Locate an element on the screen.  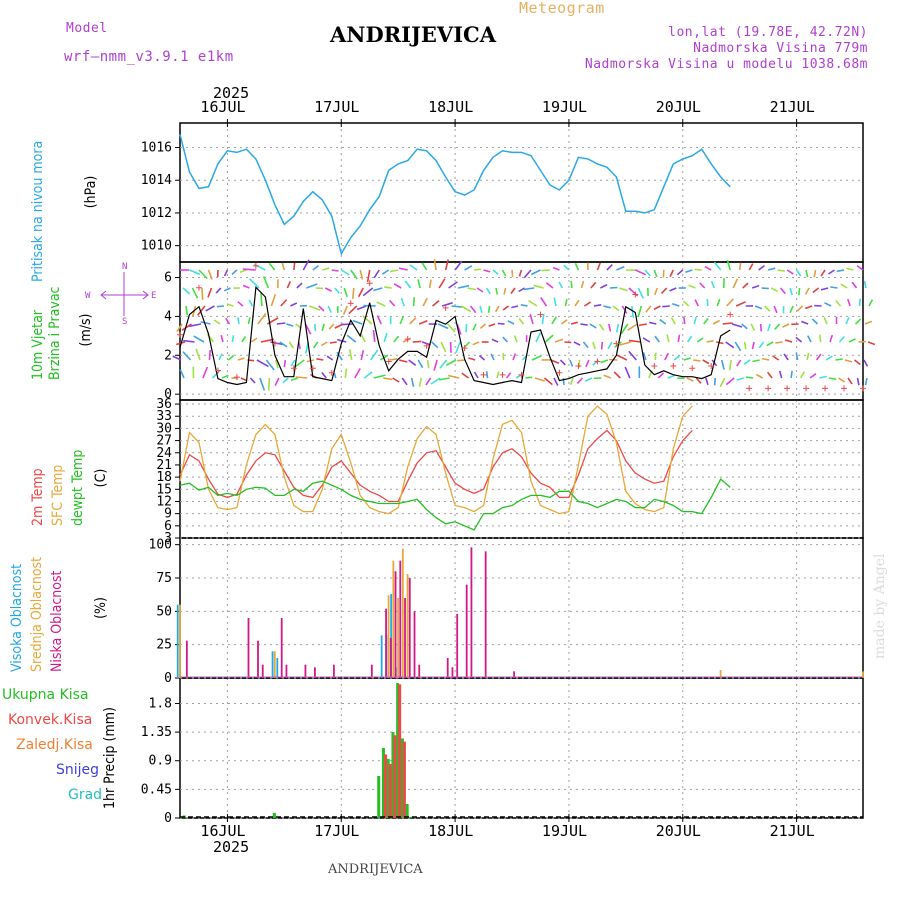
time-tick-top: 16JUL is located at coordinates (223, 107).